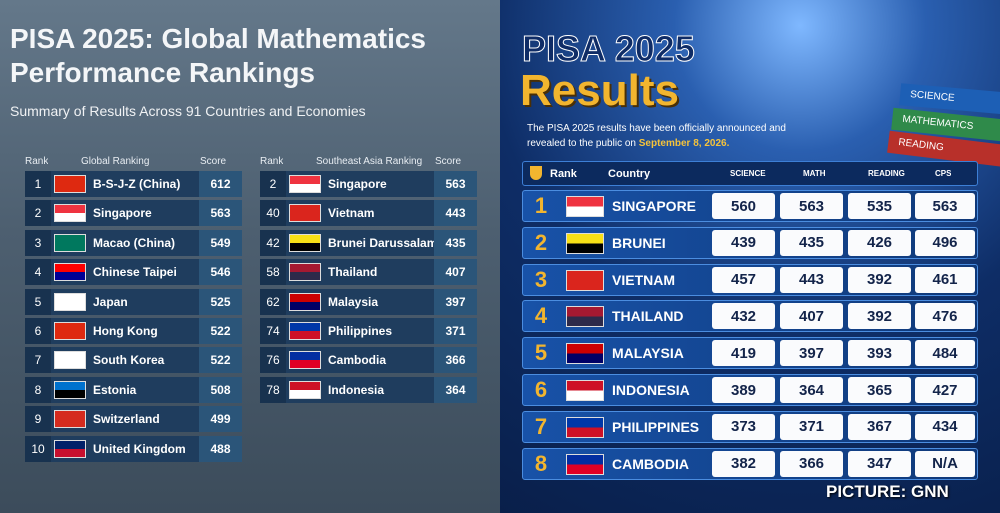  Describe the element at coordinates (943, 173) in the screenshot. I see `column-header: CPS` at that location.